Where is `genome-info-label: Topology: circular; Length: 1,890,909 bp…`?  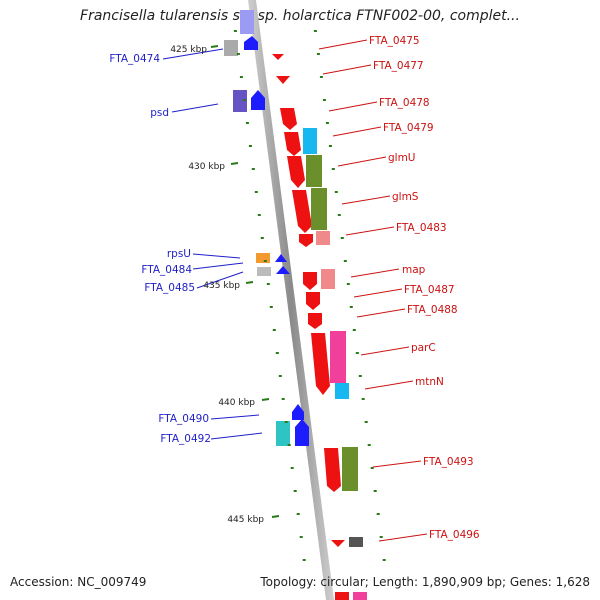
genome-info-label: Topology: circular; Length: 1,890,909 bp… is located at coordinates (425, 582).